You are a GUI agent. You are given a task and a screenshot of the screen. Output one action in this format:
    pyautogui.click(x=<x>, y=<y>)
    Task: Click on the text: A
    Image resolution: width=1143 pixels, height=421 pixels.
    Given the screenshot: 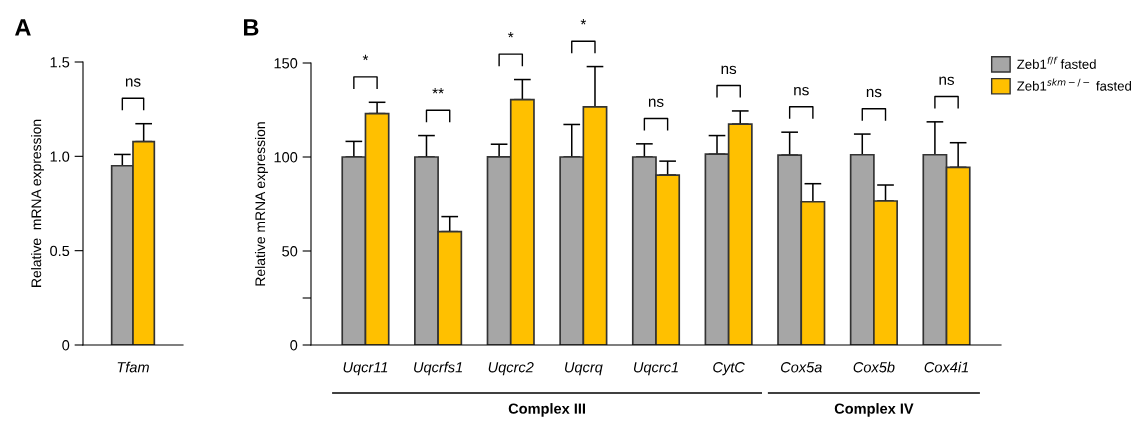 What is the action you would take?
    pyautogui.click(x=23, y=27)
    